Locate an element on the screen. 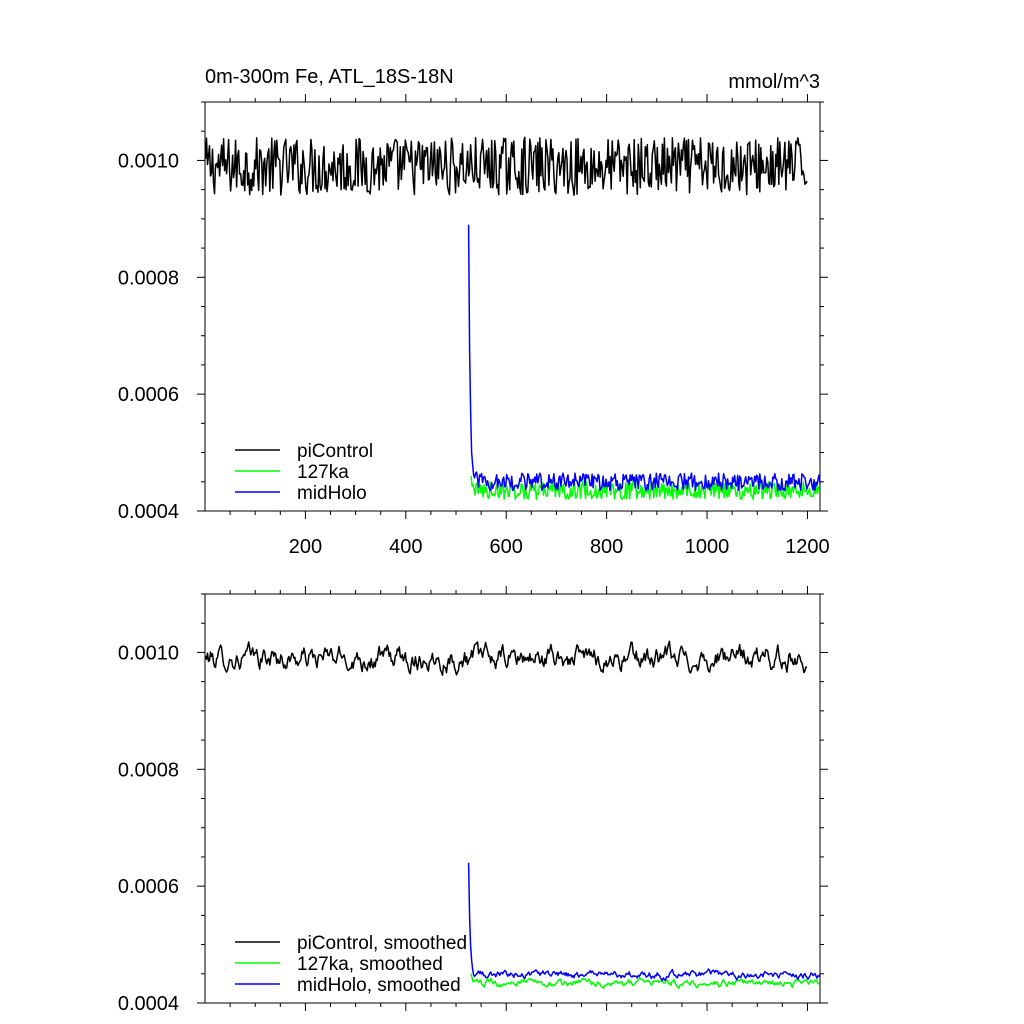 This screenshot has height=1024, width=1024. x-tick-label: 1200 is located at coordinates (807, 547).